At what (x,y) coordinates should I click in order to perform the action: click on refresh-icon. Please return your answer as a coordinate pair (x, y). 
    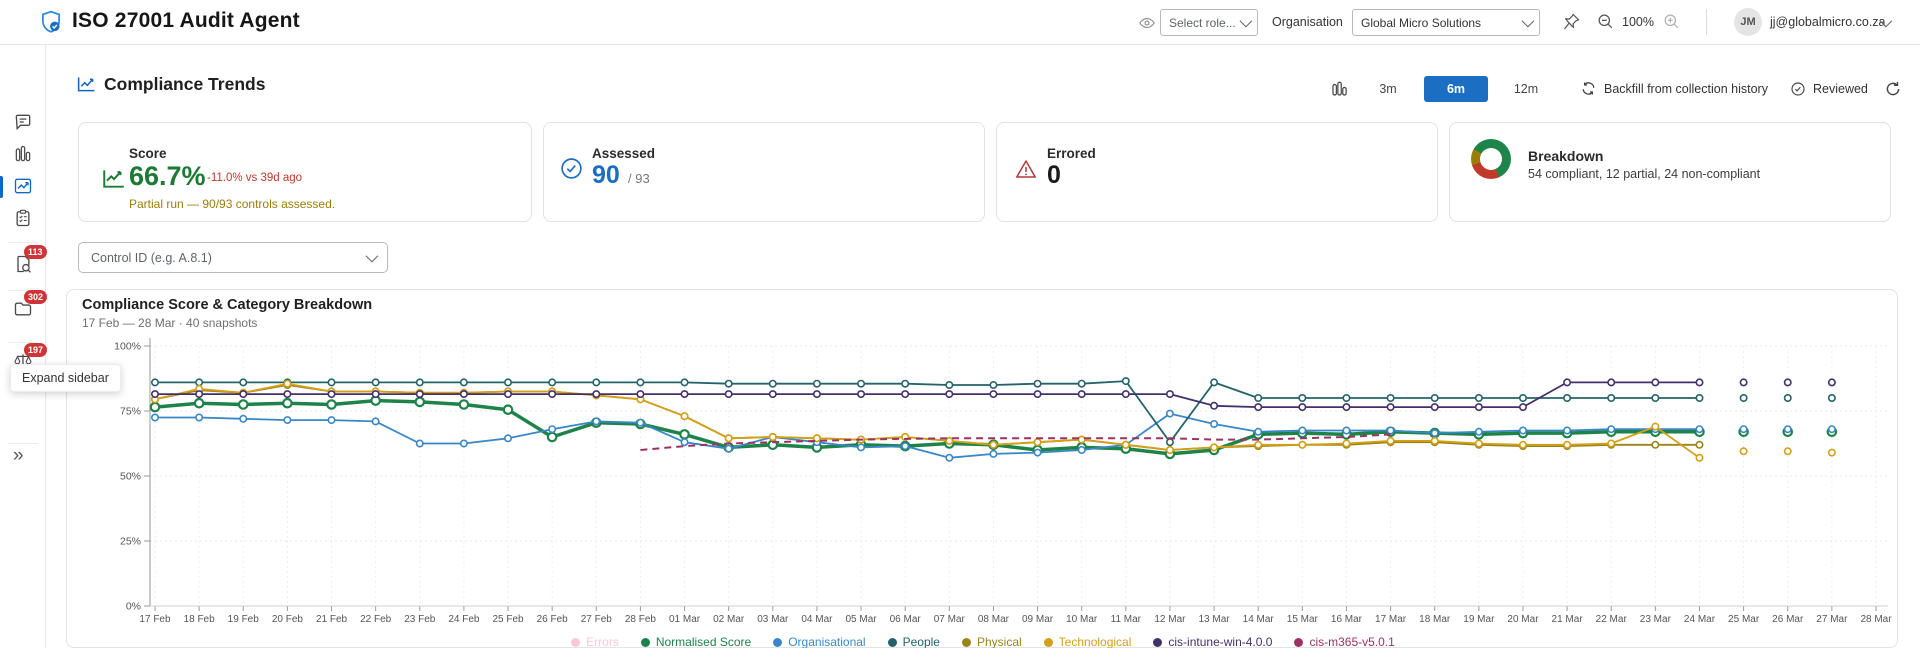
    Looking at the image, I should click on (1893, 89).